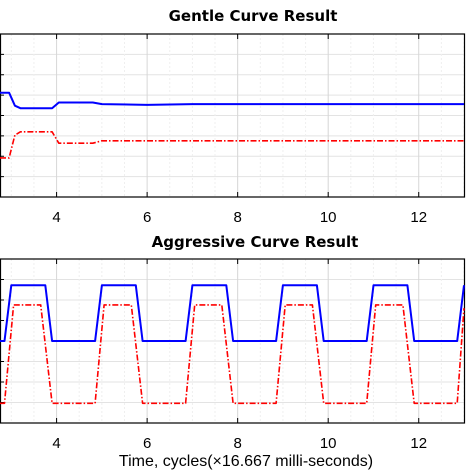  Describe the element at coordinates (237, 217) in the screenshot. I see `gentle-x-tick-label: 8` at that location.